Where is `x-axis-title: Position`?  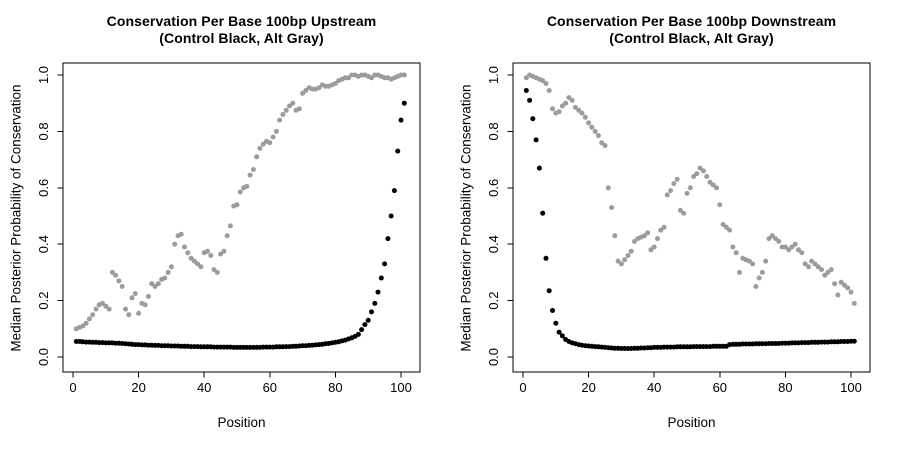
x-axis-title: Position is located at coordinates (691, 422).